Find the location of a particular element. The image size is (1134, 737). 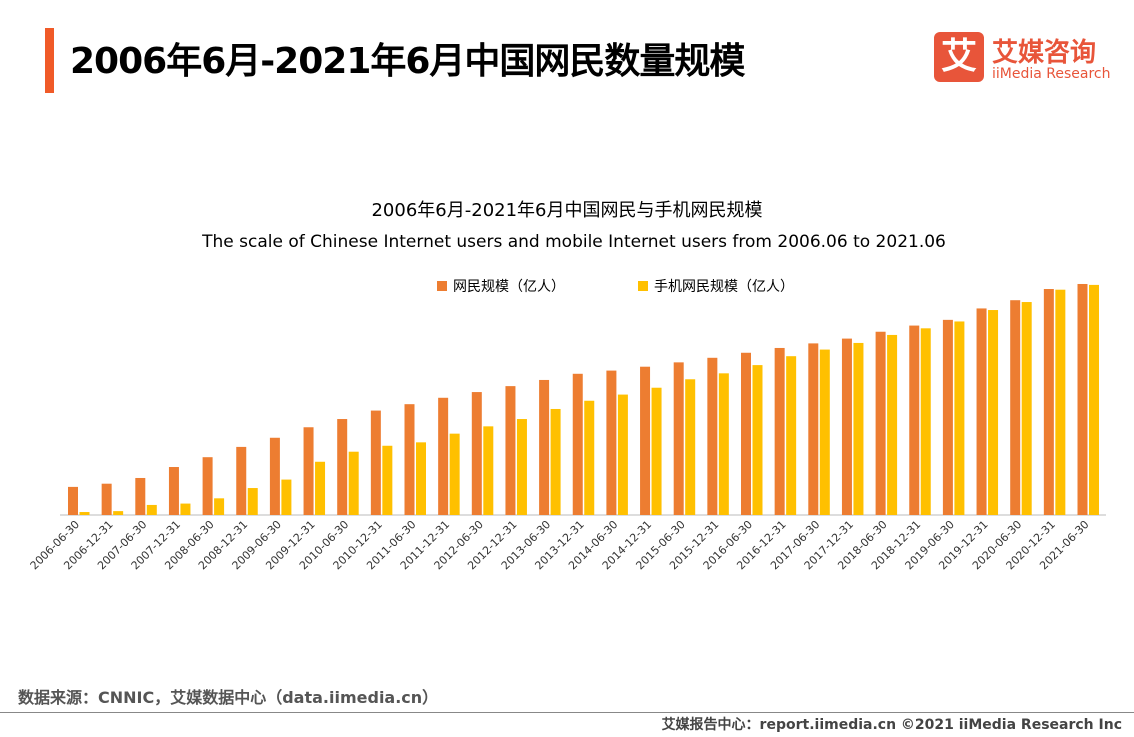

logo: 艾 艾媒咨询 iiMedia Research is located at coordinates (1024, 59).